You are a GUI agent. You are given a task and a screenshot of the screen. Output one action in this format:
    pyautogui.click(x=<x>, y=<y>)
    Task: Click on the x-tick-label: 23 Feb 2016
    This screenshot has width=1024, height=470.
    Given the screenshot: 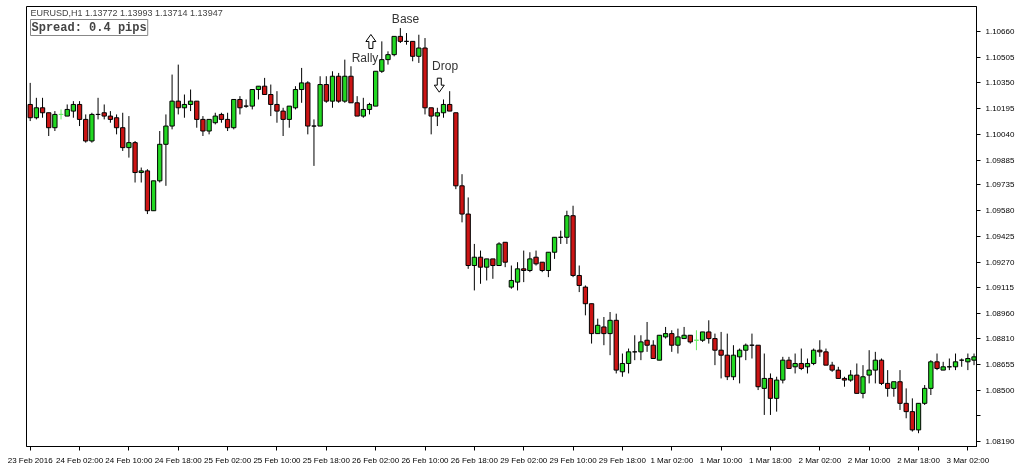 What is the action you would take?
    pyautogui.click(x=30, y=460)
    